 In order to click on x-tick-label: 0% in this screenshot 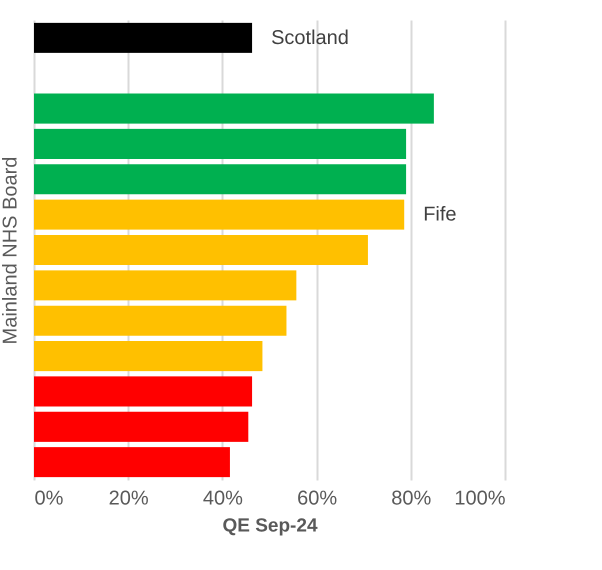, I will do `click(49, 499)`.